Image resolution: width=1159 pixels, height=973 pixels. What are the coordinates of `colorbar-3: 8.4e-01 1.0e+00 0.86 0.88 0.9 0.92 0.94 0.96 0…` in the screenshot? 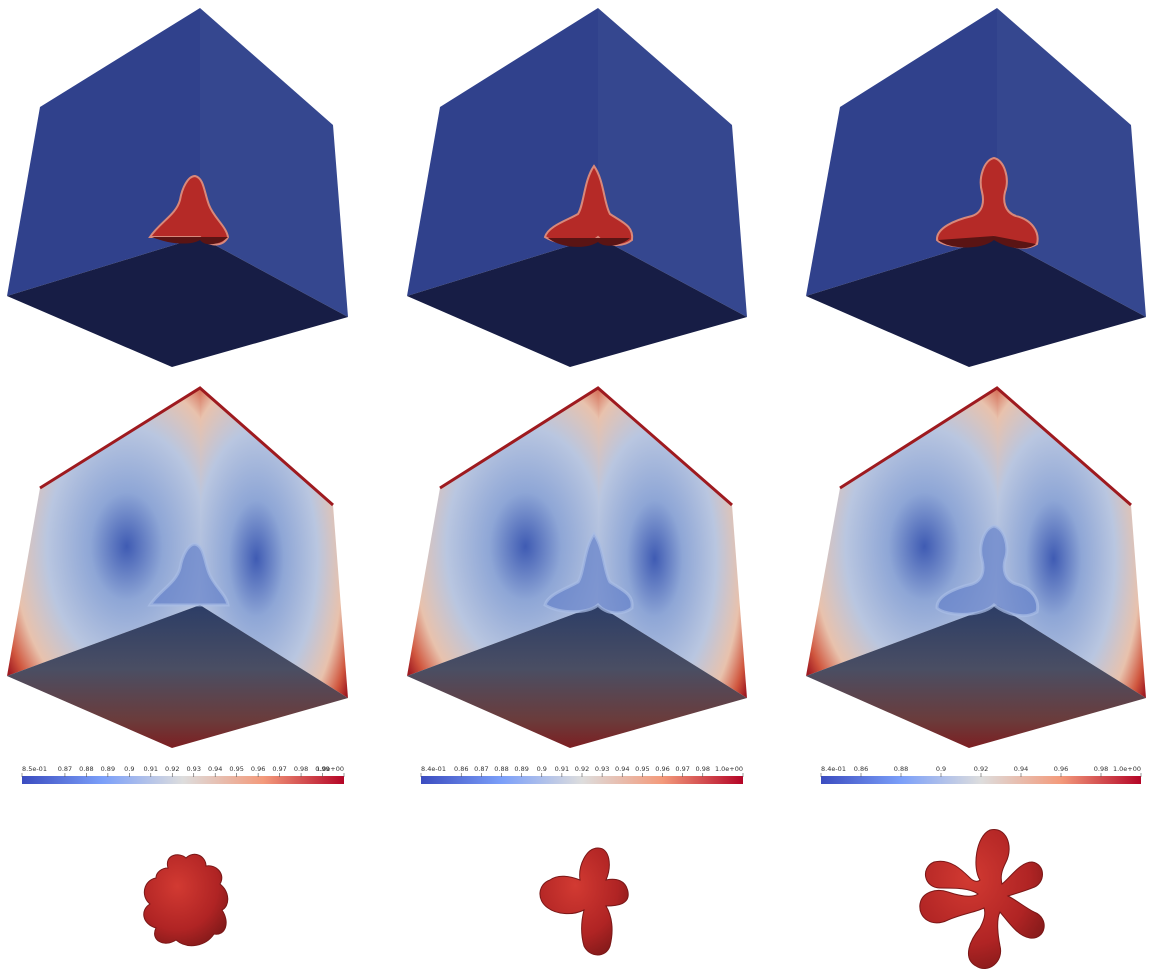 It's located at (981, 774).